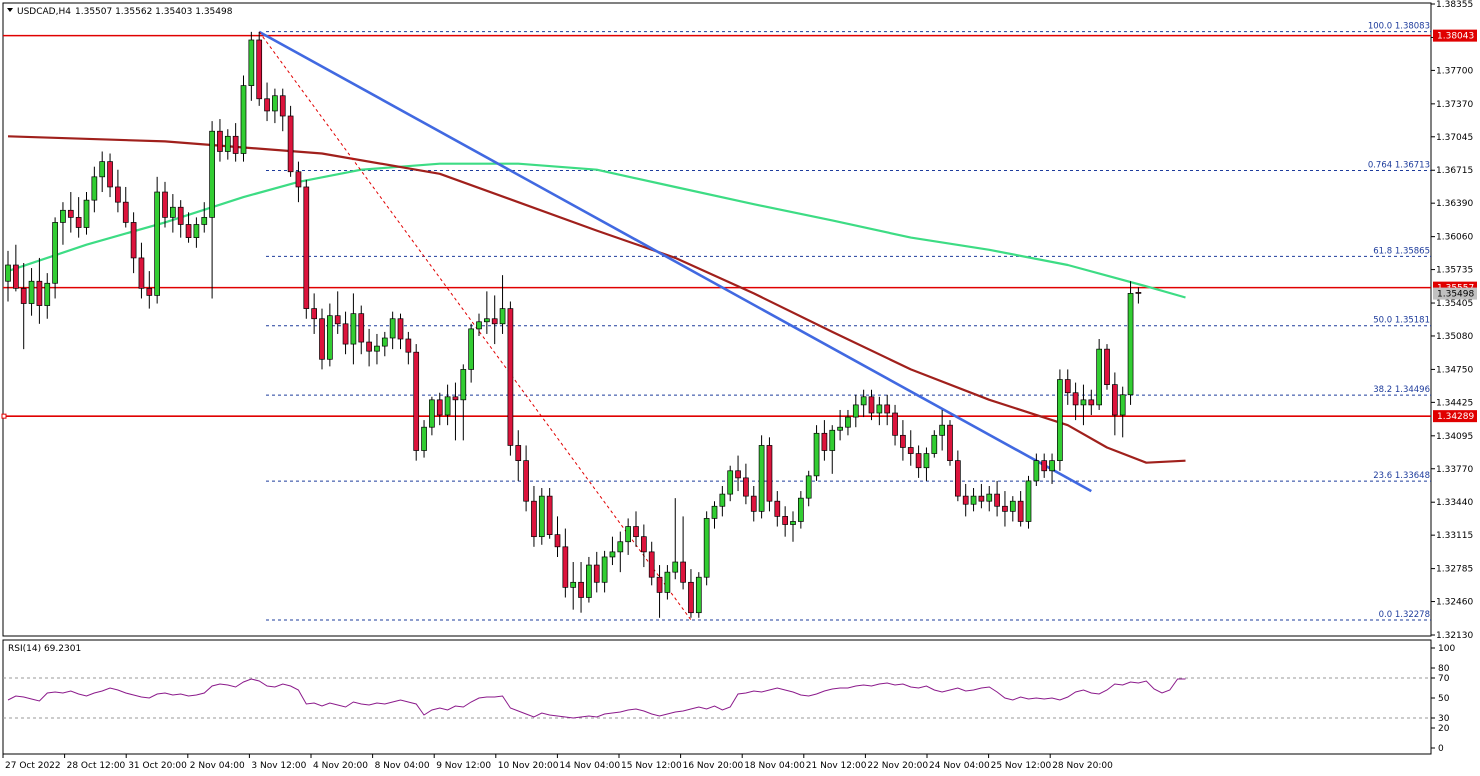 The height and width of the screenshot is (776, 1480). I want to click on rsi-tick-label: 80, so click(1444, 669).